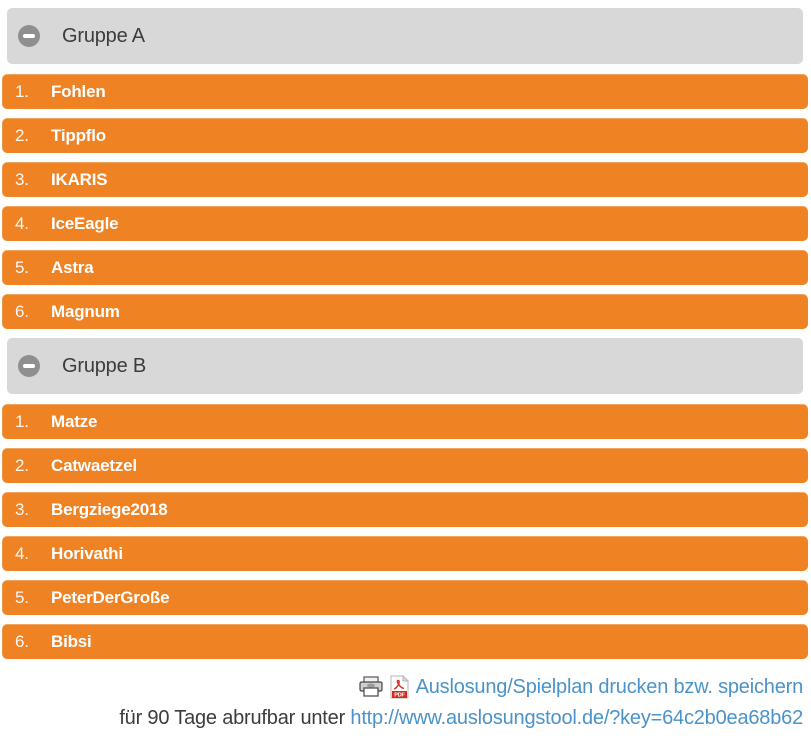 The image size is (811, 744). Describe the element at coordinates (235, 718) in the screenshot. I see `availability-text: für 90 Tage abrufbar unter` at that location.